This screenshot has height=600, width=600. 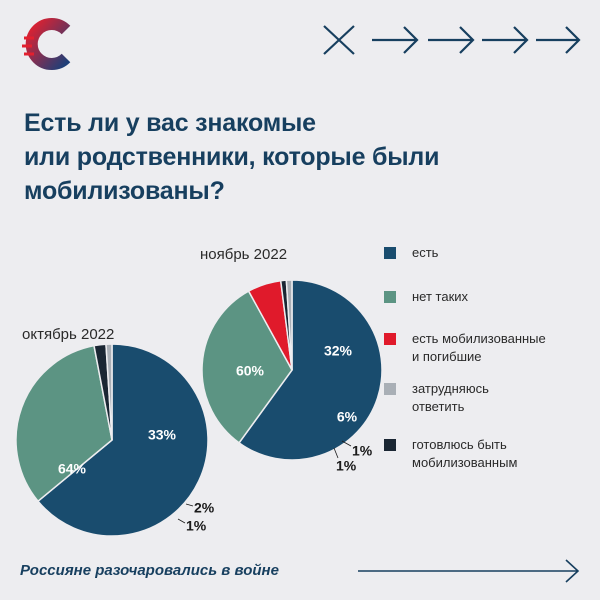 I want to click on legend-label: затрудняюсь ответить, so click(x=450, y=397).